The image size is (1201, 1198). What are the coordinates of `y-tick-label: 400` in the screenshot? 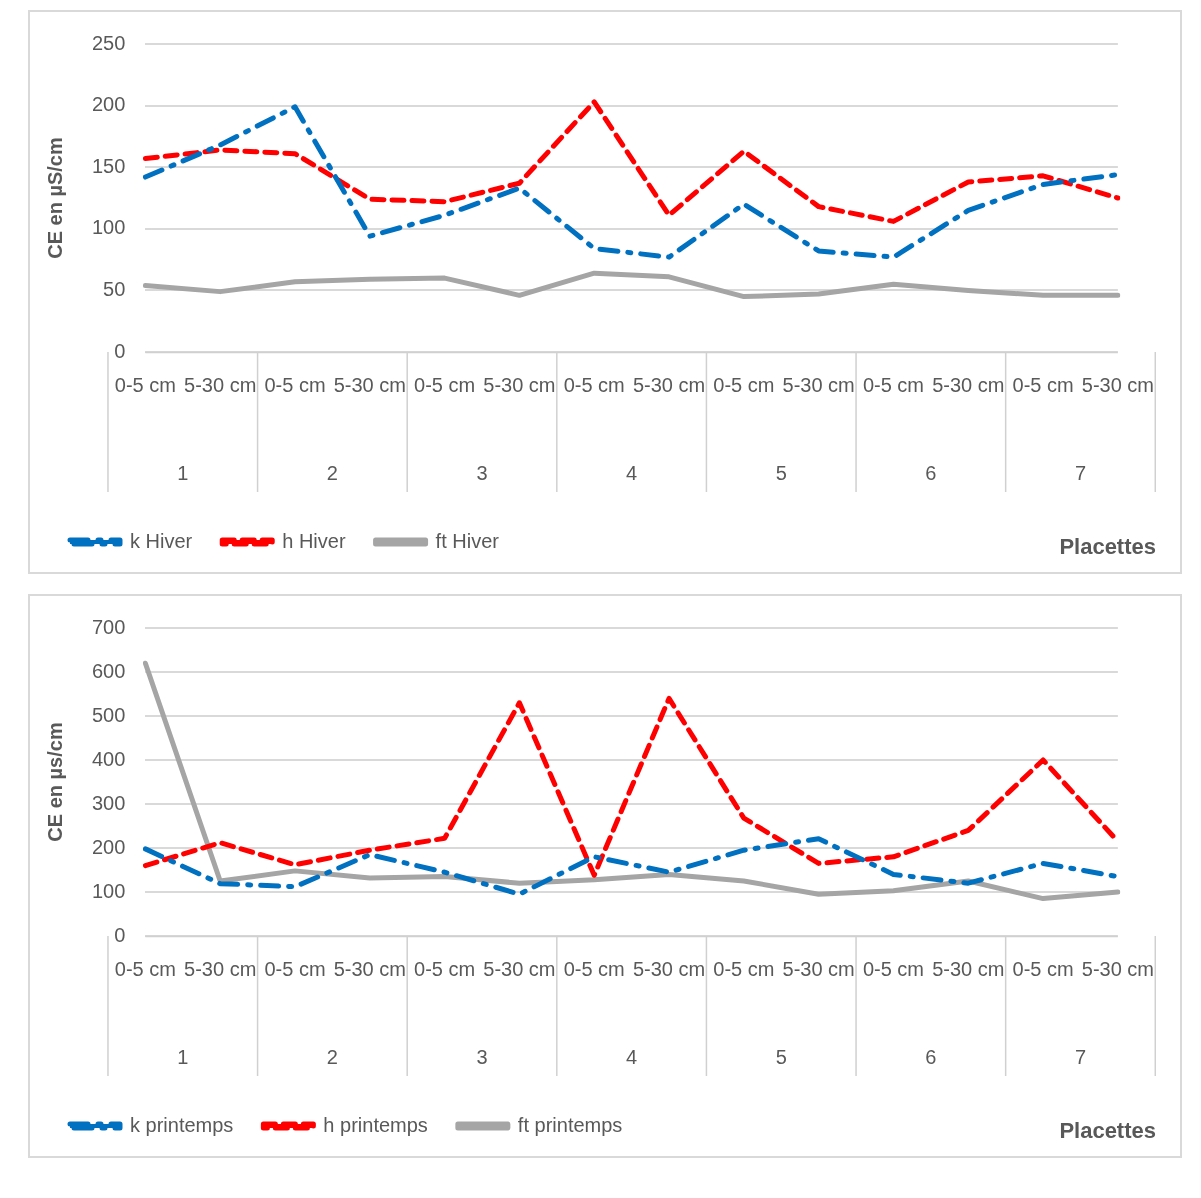 It's located at (108, 758).